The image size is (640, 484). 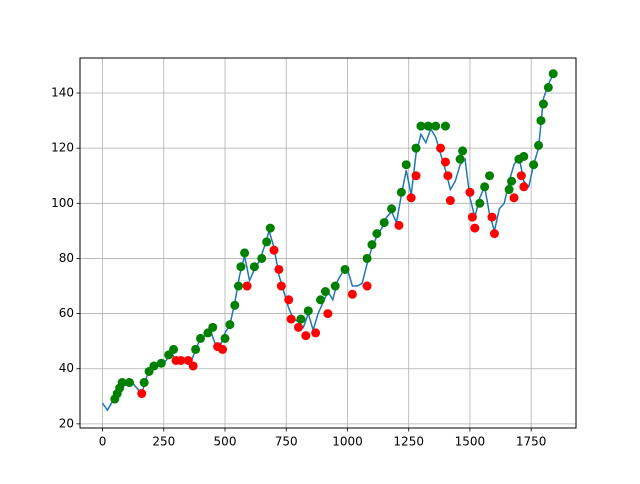 What do you see at coordinates (347, 442) in the screenshot?
I see `x-tick-label: 1000` at bounding box center [347, 442].